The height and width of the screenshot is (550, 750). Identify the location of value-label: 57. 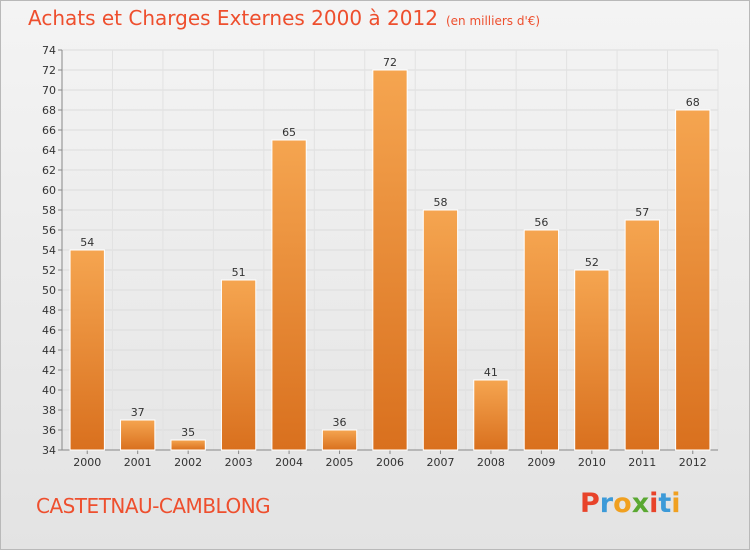
(642, 212).